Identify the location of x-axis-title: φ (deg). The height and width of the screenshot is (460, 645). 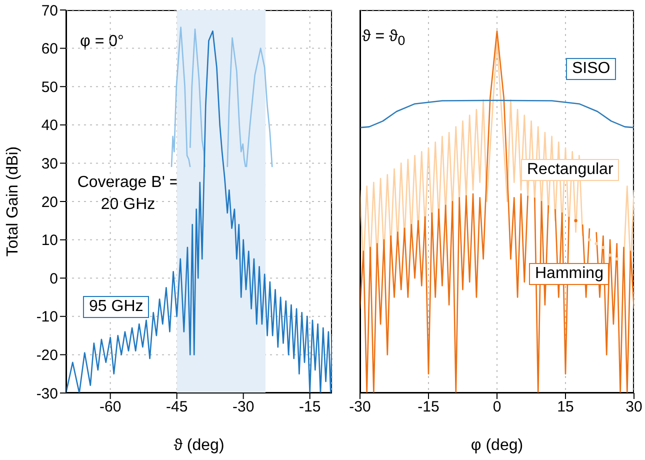
(497, 445).